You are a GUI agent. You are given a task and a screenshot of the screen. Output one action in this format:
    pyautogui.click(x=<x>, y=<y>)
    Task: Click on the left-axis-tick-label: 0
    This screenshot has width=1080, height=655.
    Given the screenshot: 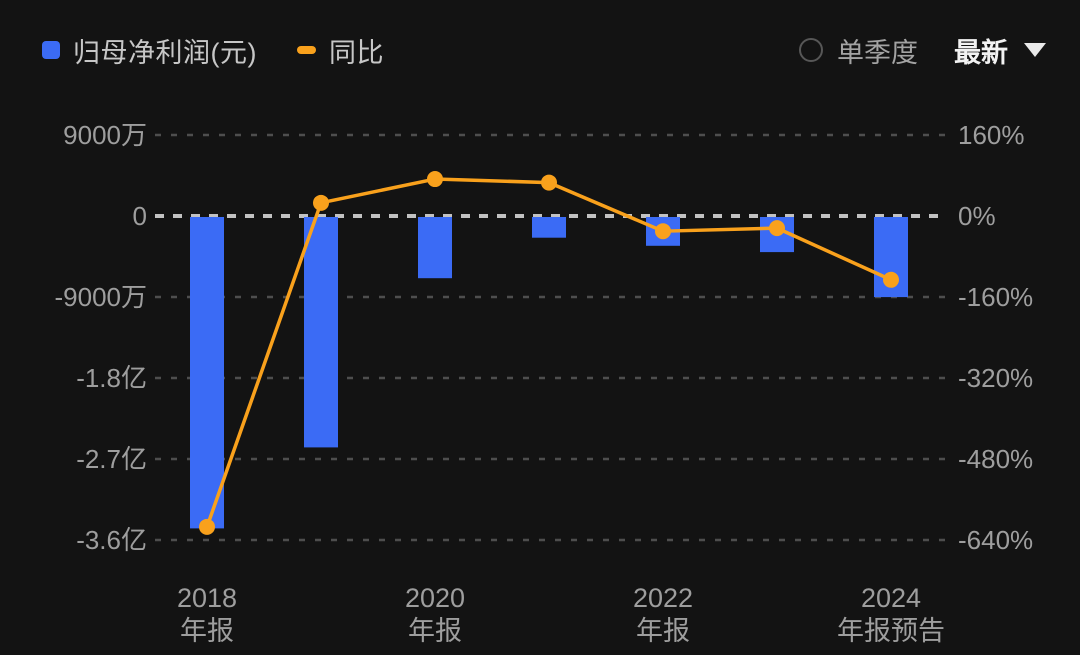 What is the action you would take?
    pyautogui.click(x=140, y=216)
    